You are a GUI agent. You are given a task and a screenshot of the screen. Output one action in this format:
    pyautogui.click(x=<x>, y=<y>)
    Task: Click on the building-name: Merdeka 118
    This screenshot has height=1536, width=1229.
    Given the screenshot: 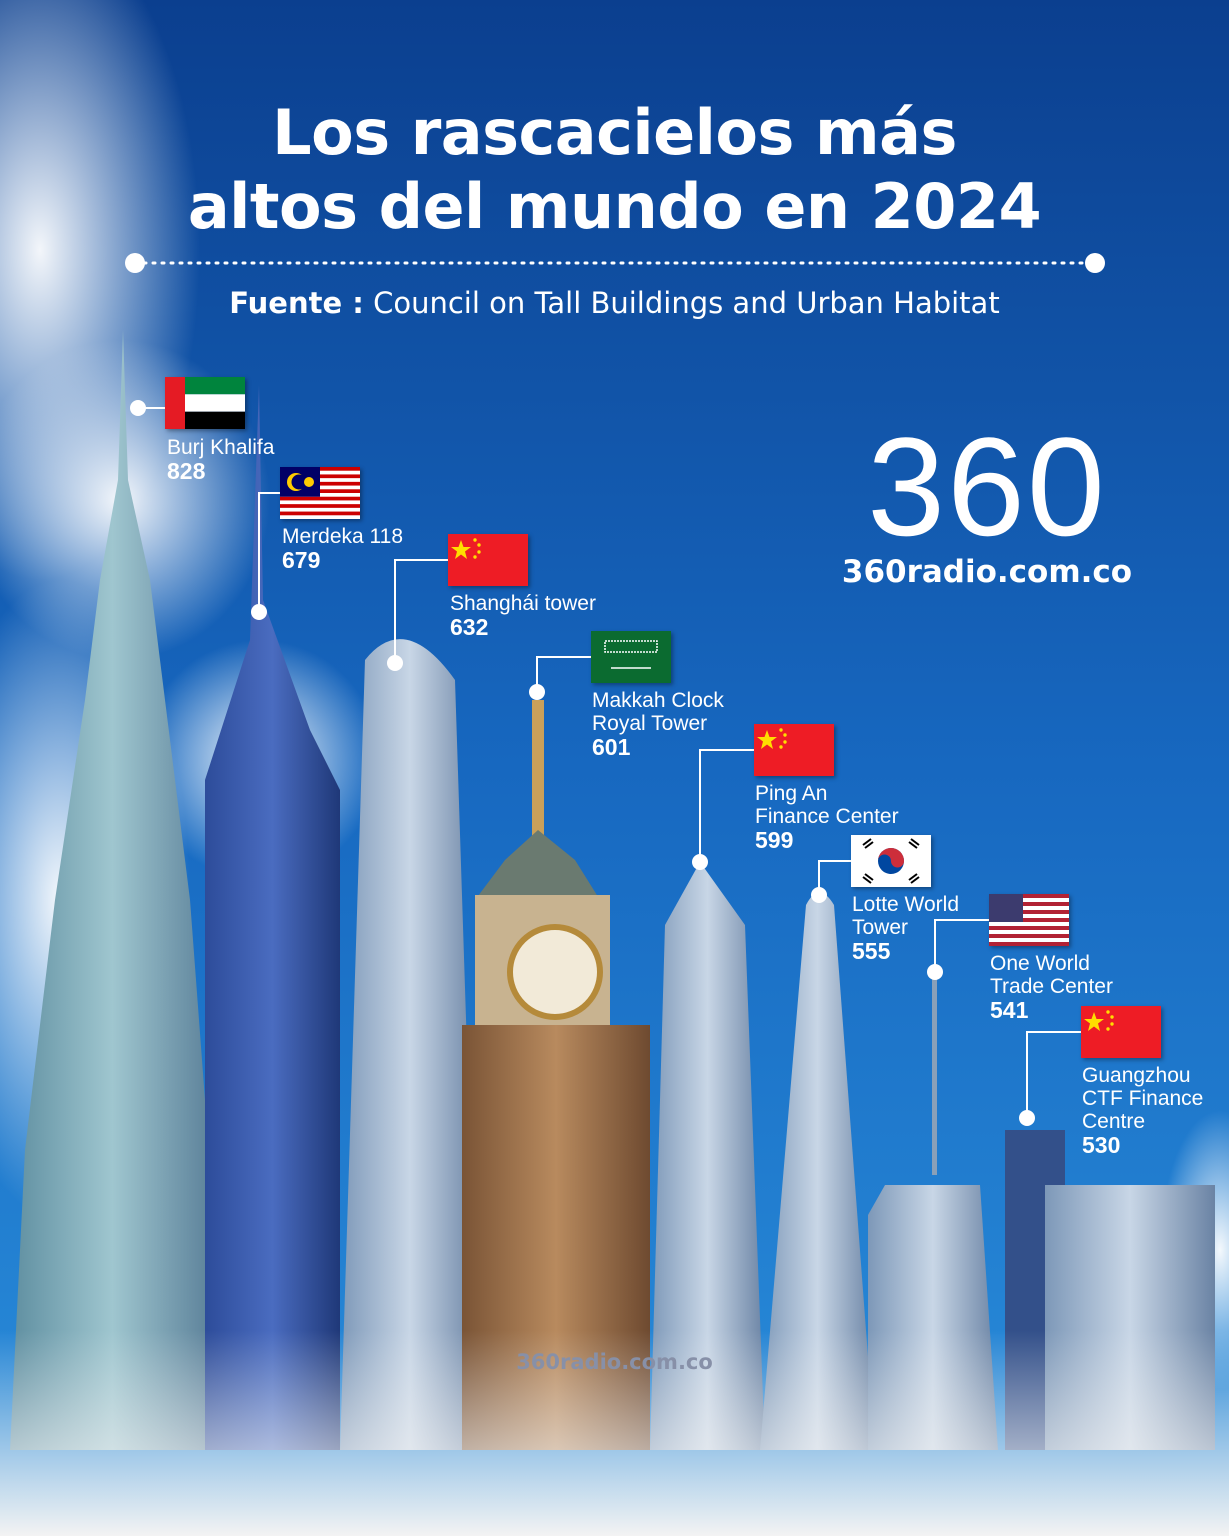 What is the action you would take?
    pyautogui.click(x=343, y=536)
    